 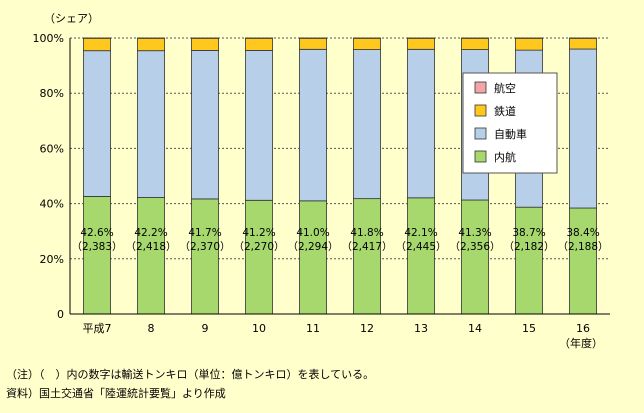 What do you see at coordinates (150, 247) in the screenshot?
I see `data-label-tonkm: （2,418）` at bounding box center [150, 247].